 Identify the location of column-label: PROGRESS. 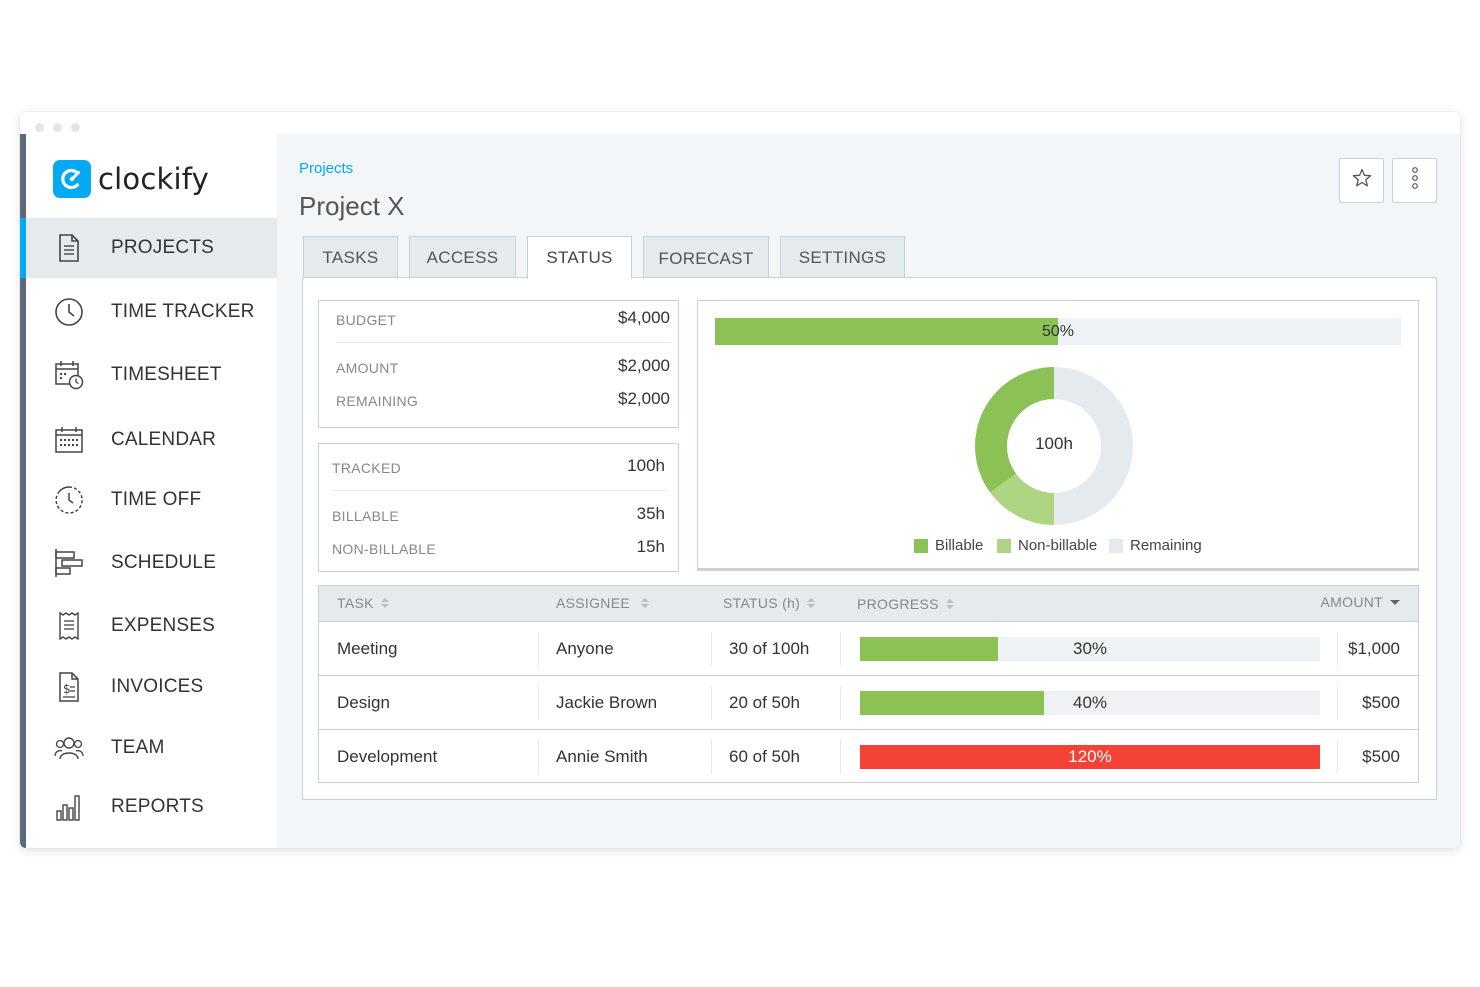
(898, 604).